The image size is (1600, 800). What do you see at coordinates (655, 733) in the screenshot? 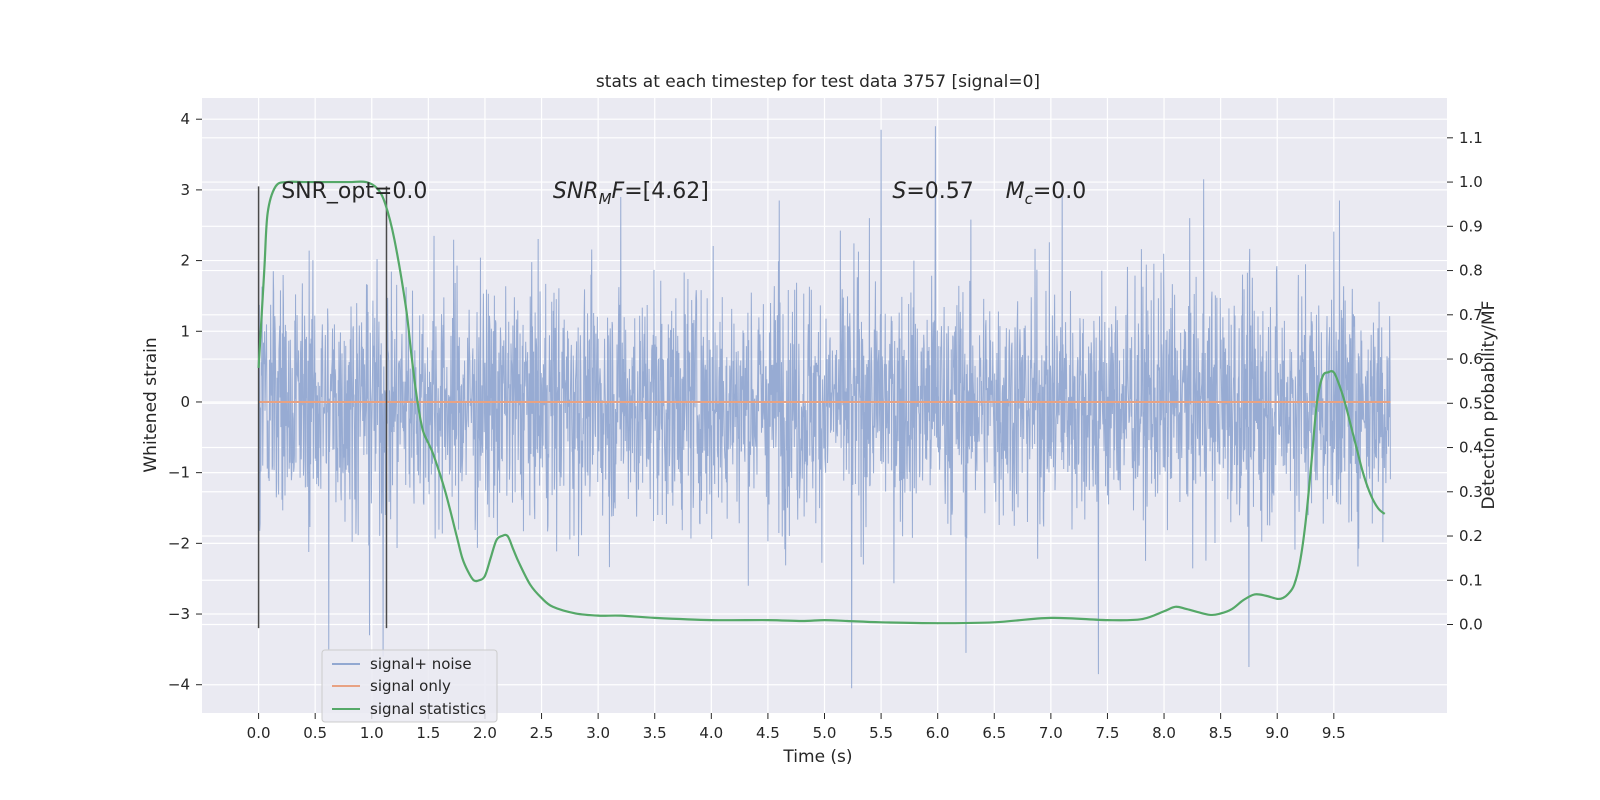
I see `x-tick-label: 3.5` at bounding box center [655, 733].